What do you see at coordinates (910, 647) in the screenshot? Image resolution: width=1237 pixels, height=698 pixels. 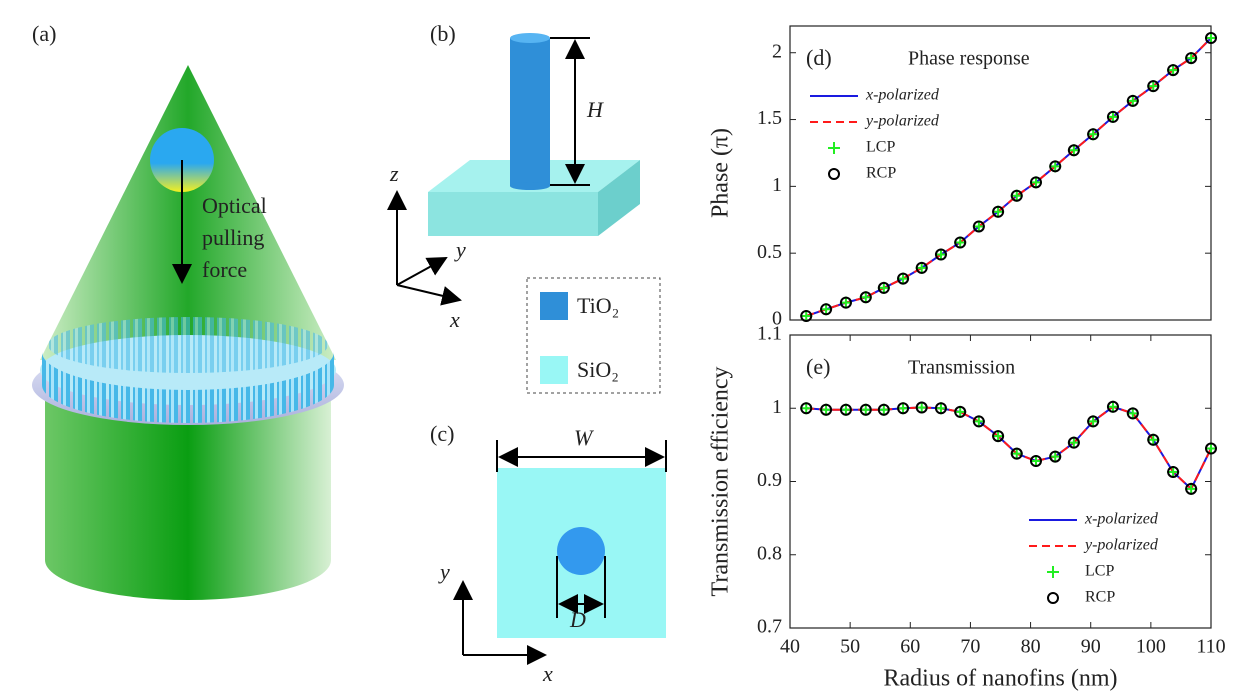 I see `x-tick-label: 60` at bounding box center [910, 647].